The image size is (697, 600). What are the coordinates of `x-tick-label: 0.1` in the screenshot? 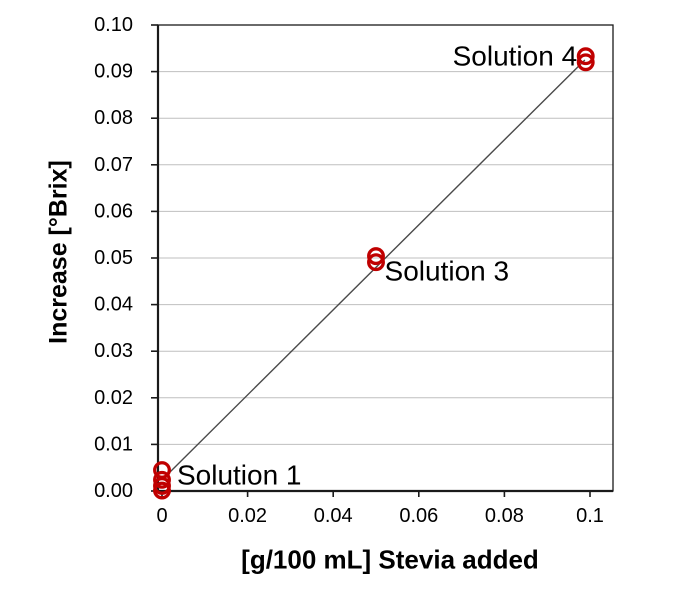 It's located at (590, 516).